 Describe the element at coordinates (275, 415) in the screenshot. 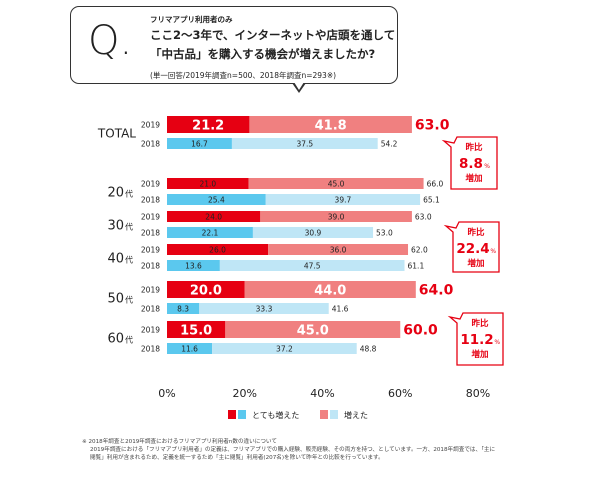

I see `legend-label: とても増えた` at that location.